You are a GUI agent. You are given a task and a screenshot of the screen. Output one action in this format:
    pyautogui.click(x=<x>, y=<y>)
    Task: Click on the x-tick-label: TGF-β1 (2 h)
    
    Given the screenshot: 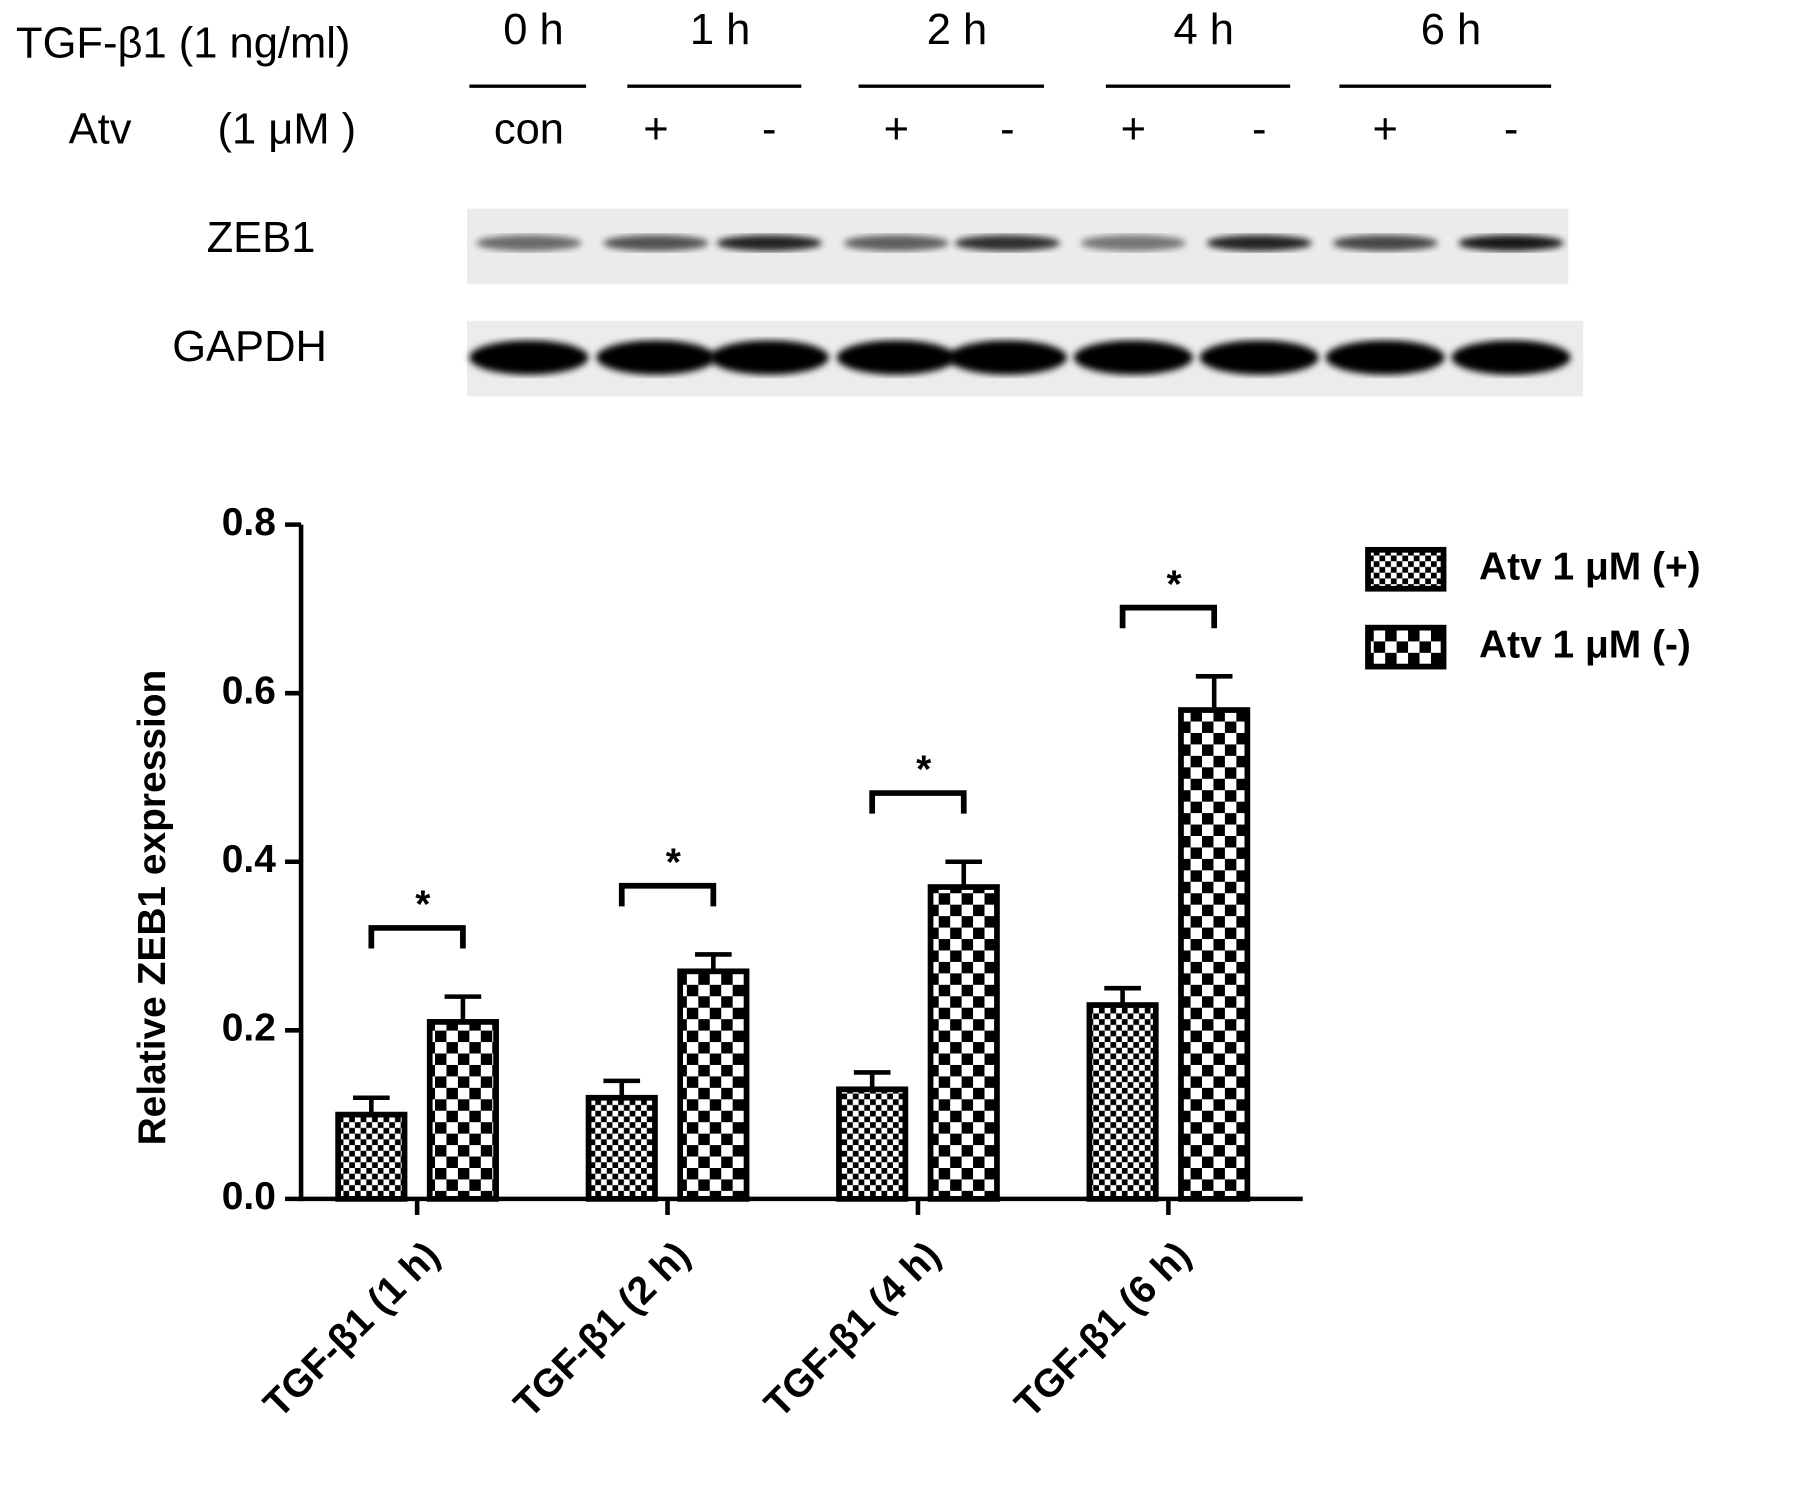 What is the action you would take?
    pyautogui.click(x=602, y=1330)
    